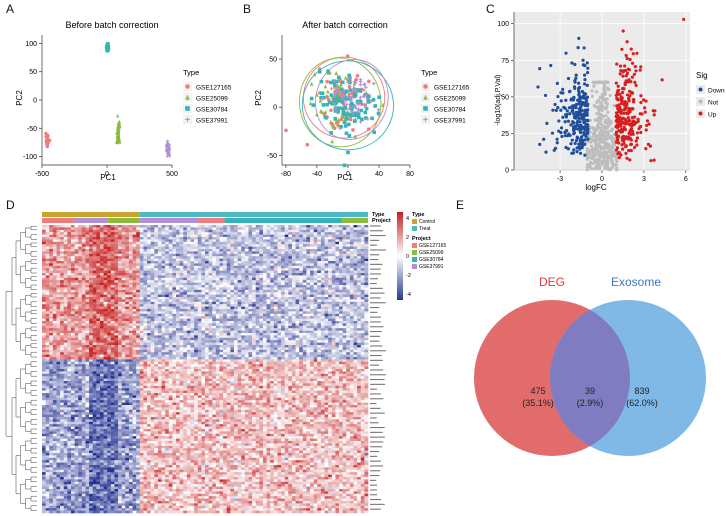 The height and width of the screenshot is (516, 726). What do you see at coordinates (286, 174) in the screenshot?
I see `x-tick-label: -80` at bounding box center [286, 174].